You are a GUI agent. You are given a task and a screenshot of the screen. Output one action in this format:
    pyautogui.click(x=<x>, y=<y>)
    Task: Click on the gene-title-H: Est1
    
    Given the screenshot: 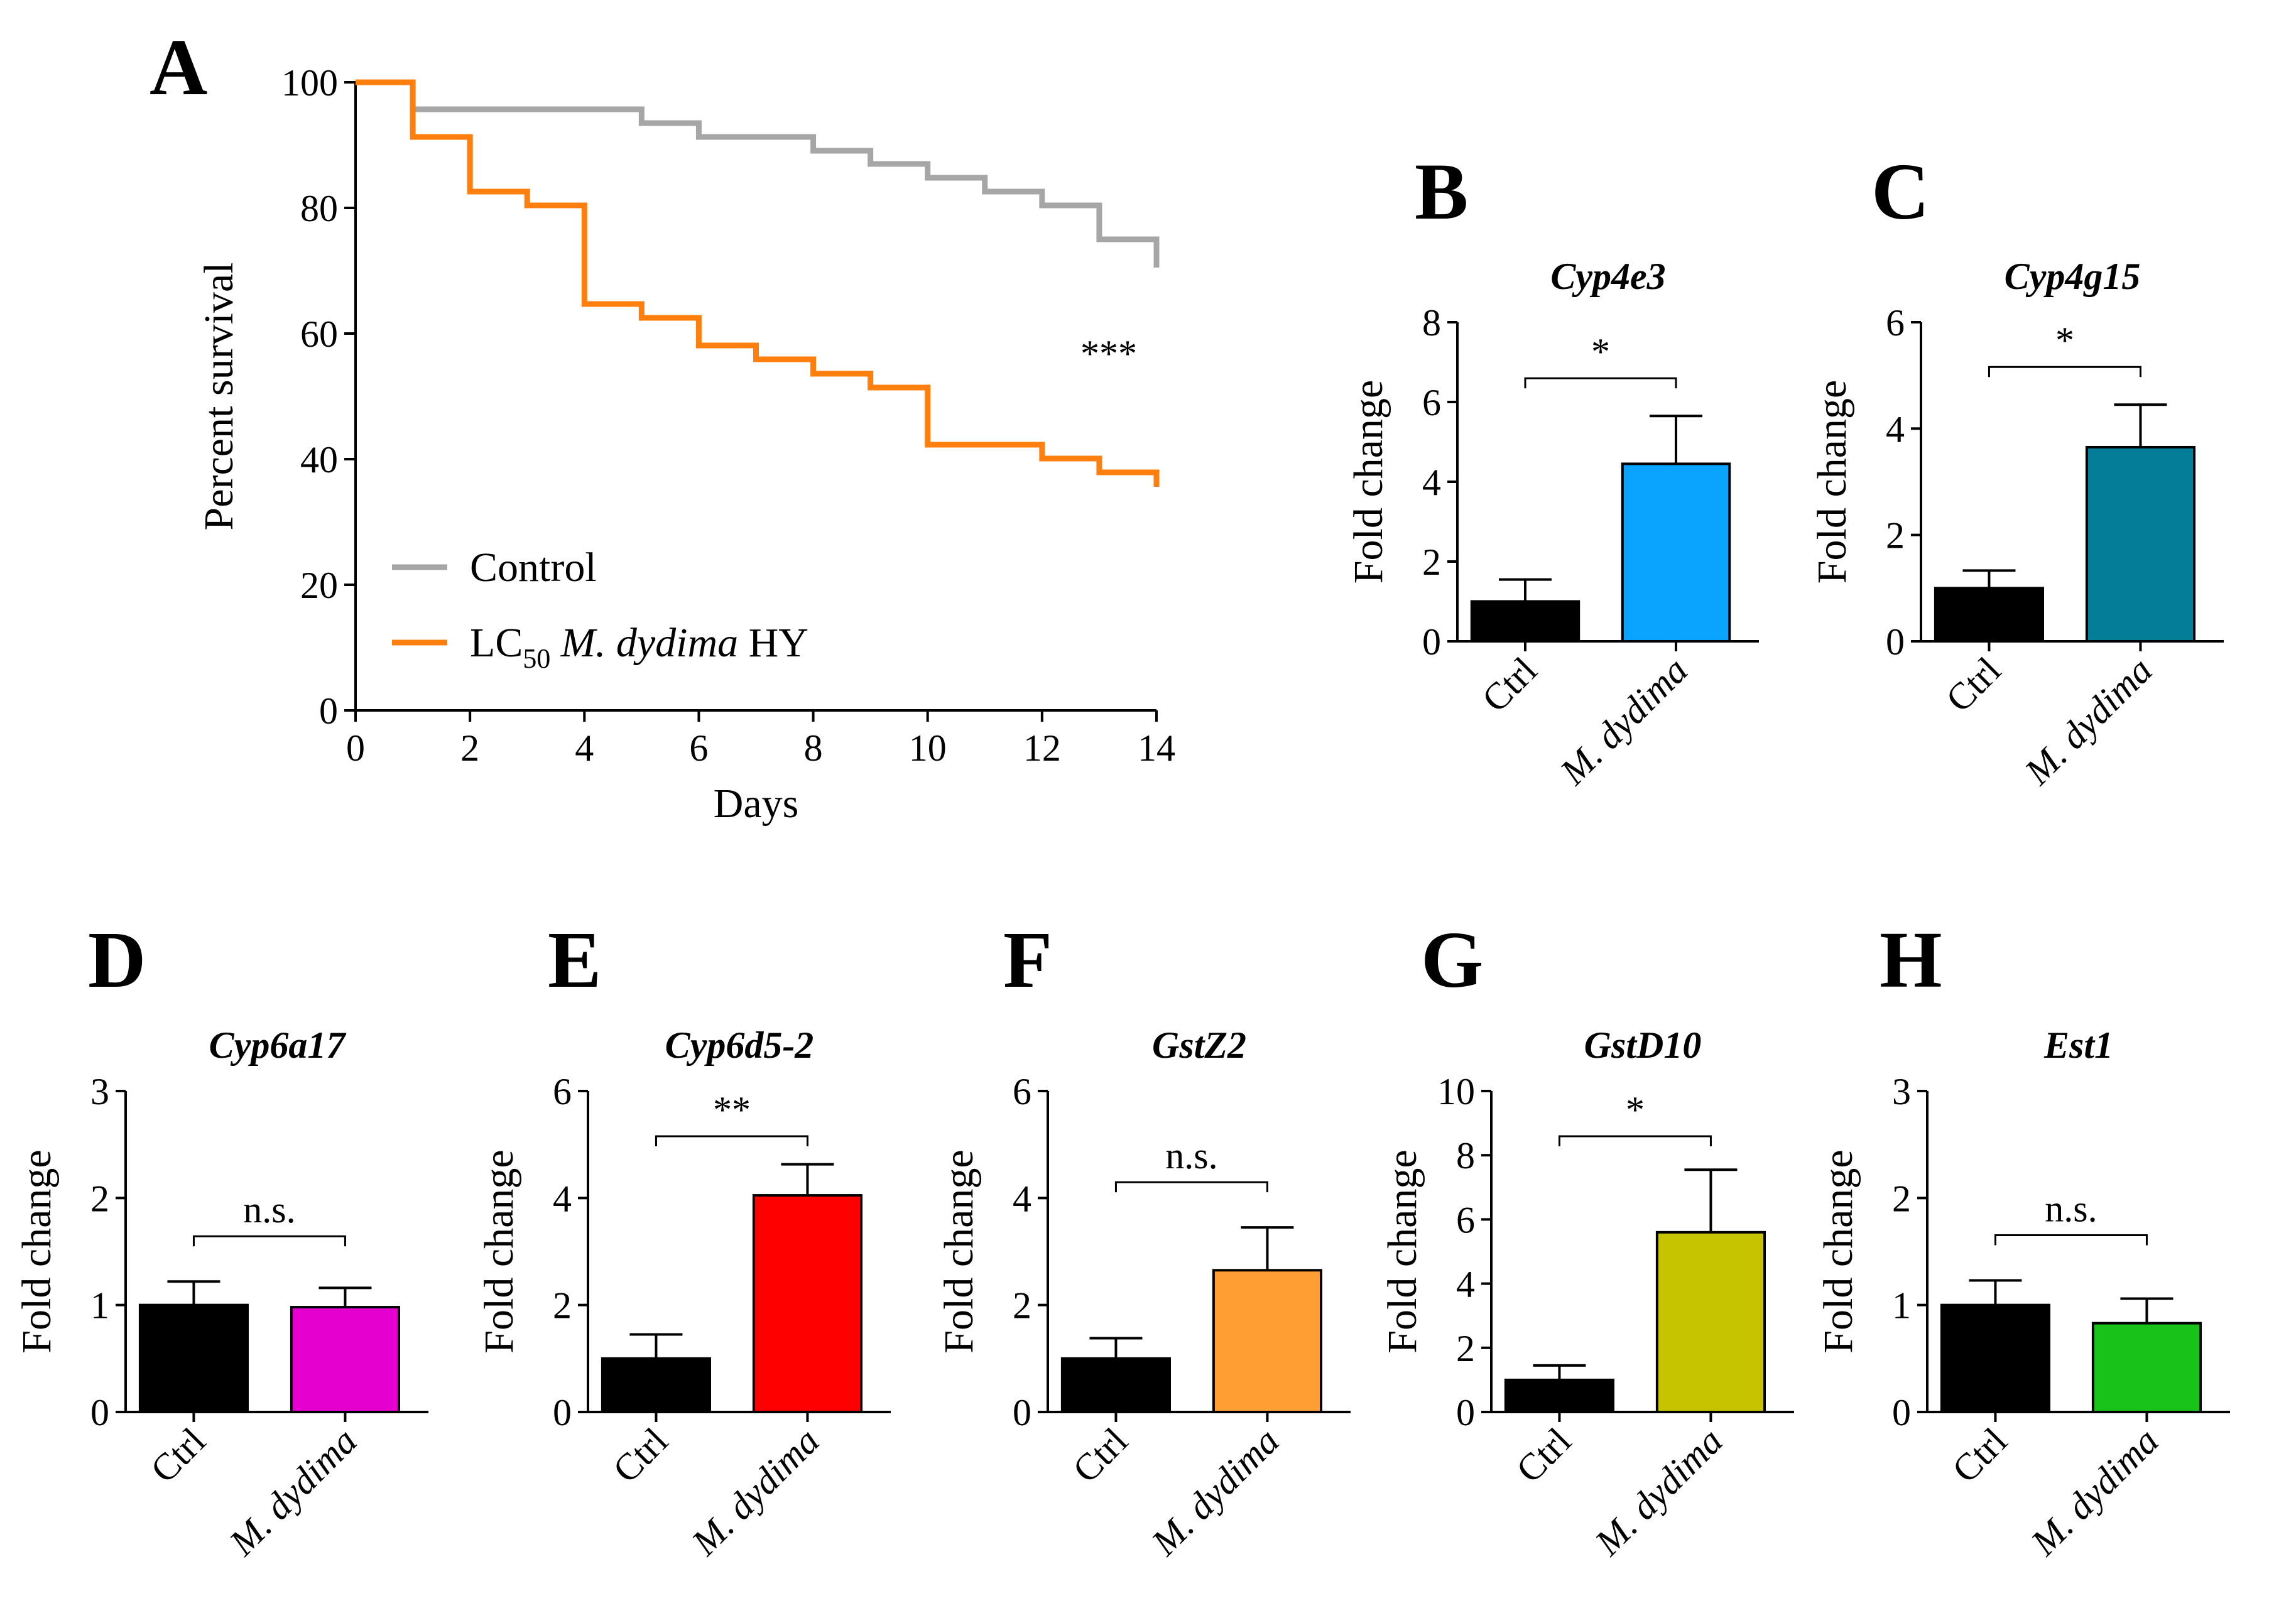 What is the action you would take?
    pyautogui.click(x=2078, y=1045)
    